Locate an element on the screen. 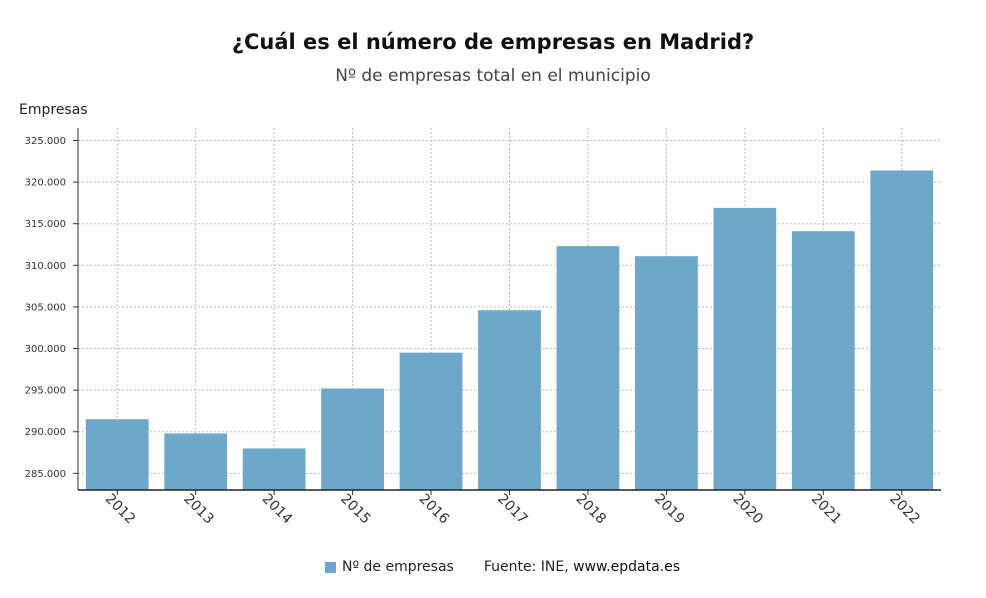 This screenshot has width=986, height=598. source-prefix: Fuente: INE, is located at coordinates (528, 567).